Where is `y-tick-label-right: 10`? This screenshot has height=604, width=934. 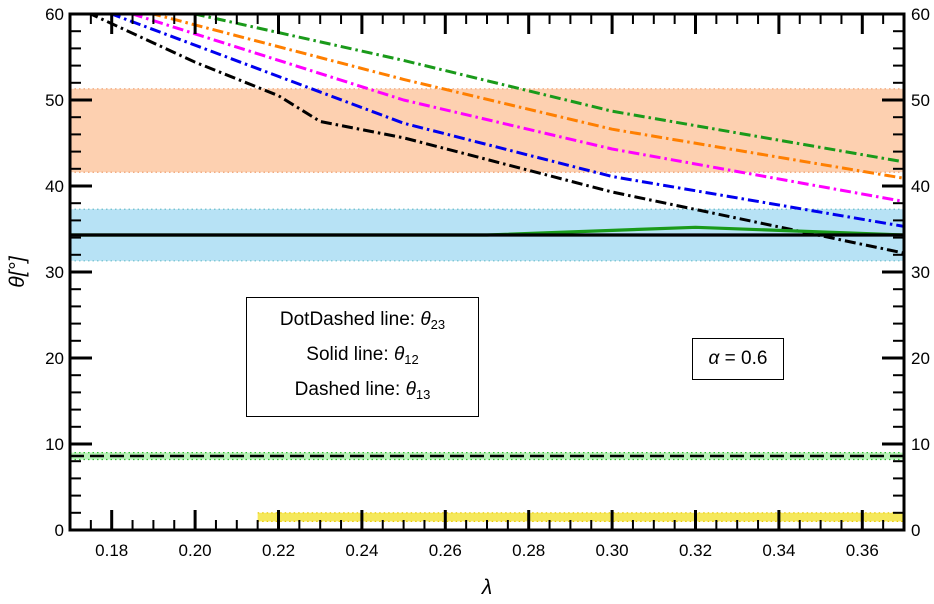 y-tick-label-right: 10 is located at coordinates (920, 444).